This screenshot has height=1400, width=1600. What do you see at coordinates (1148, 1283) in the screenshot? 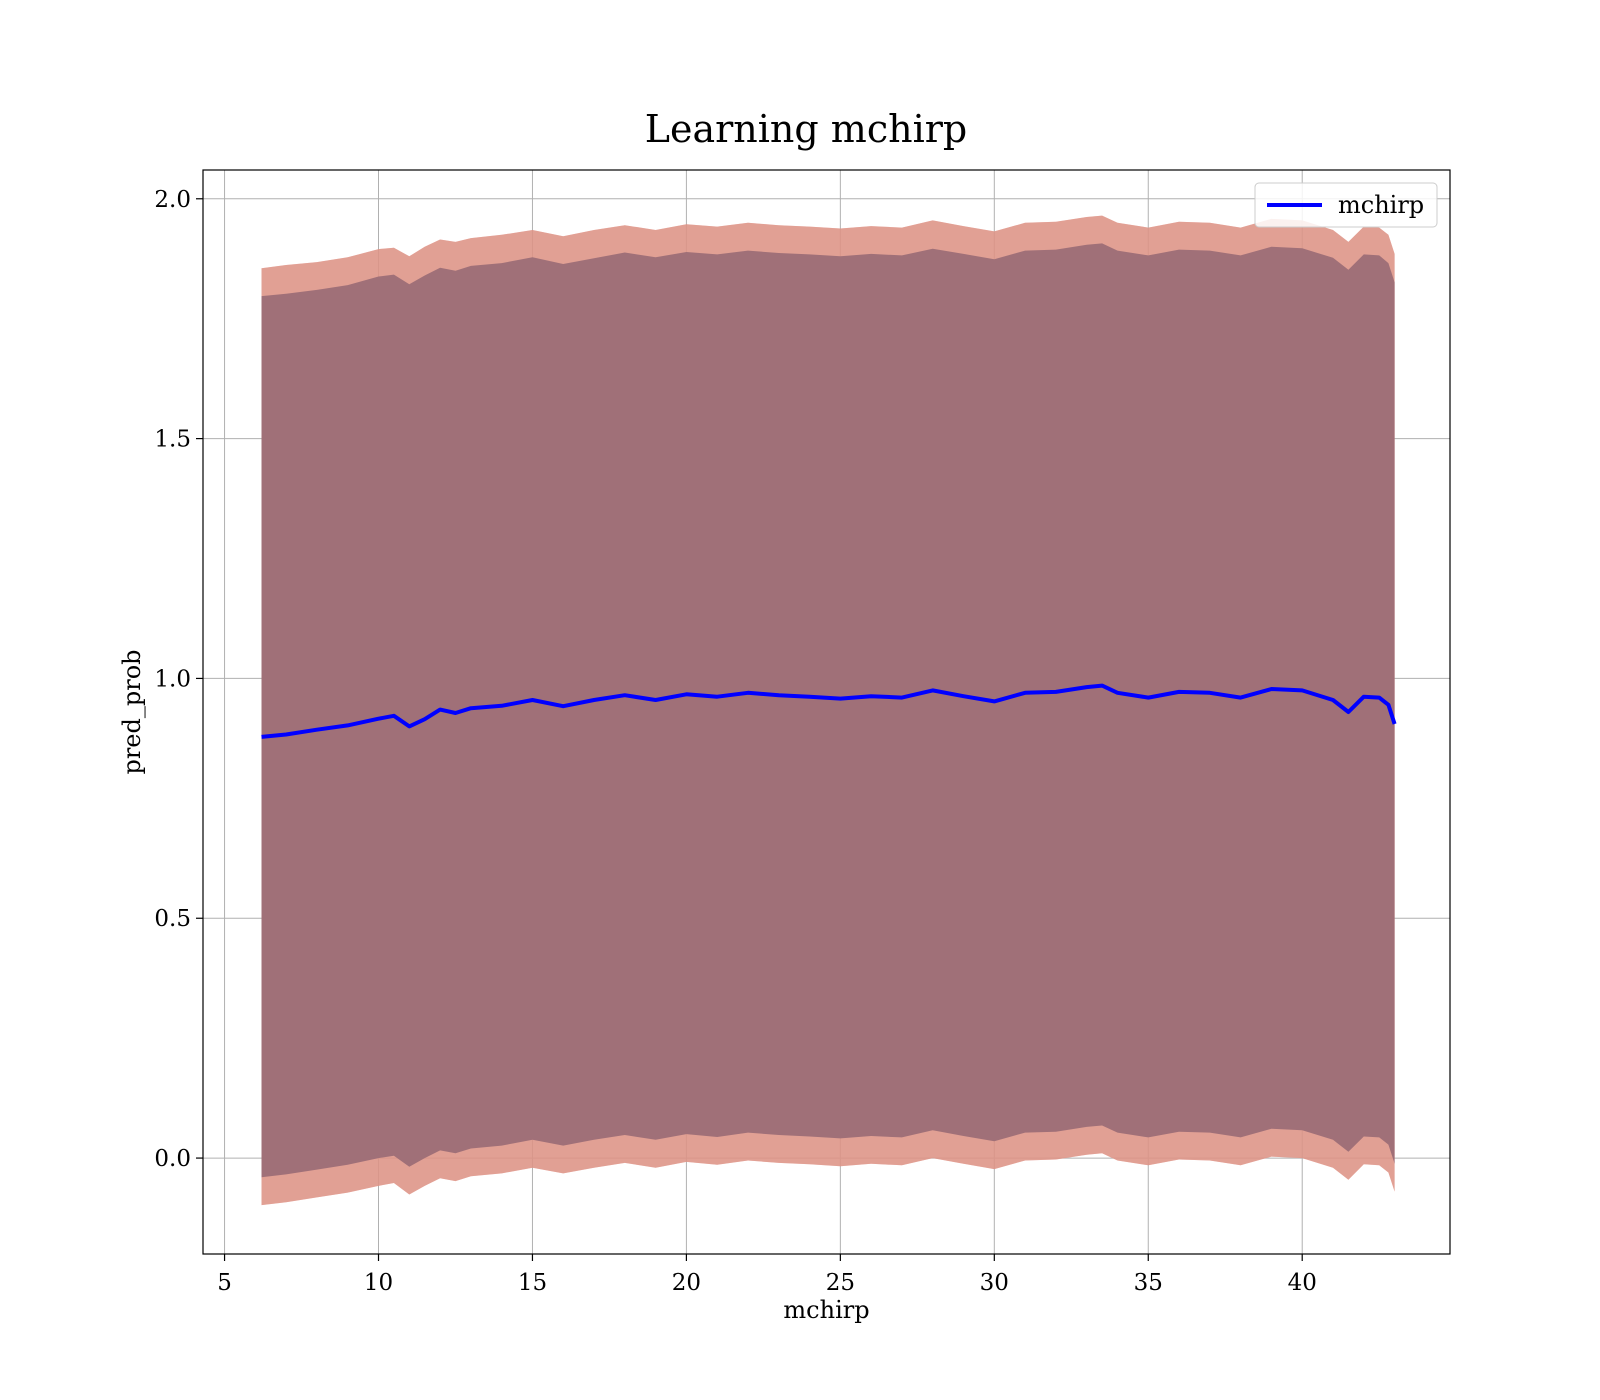
I see `x-tick-label: 35` at bounding box center [1148, 1283].